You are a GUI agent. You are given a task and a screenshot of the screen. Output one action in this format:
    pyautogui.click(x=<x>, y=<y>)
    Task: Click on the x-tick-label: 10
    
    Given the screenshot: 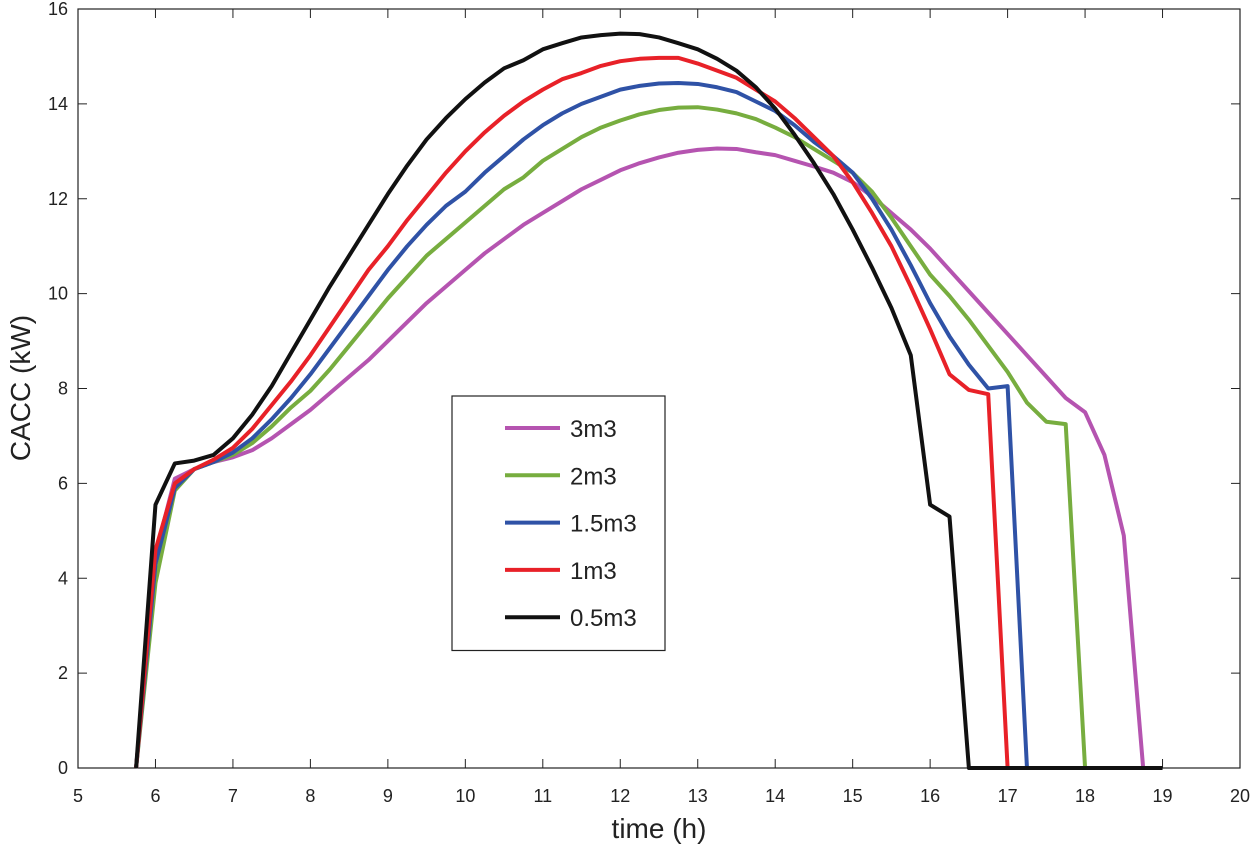 What is the action you would take?
    pyautogui.click(x=465, y=796)
    